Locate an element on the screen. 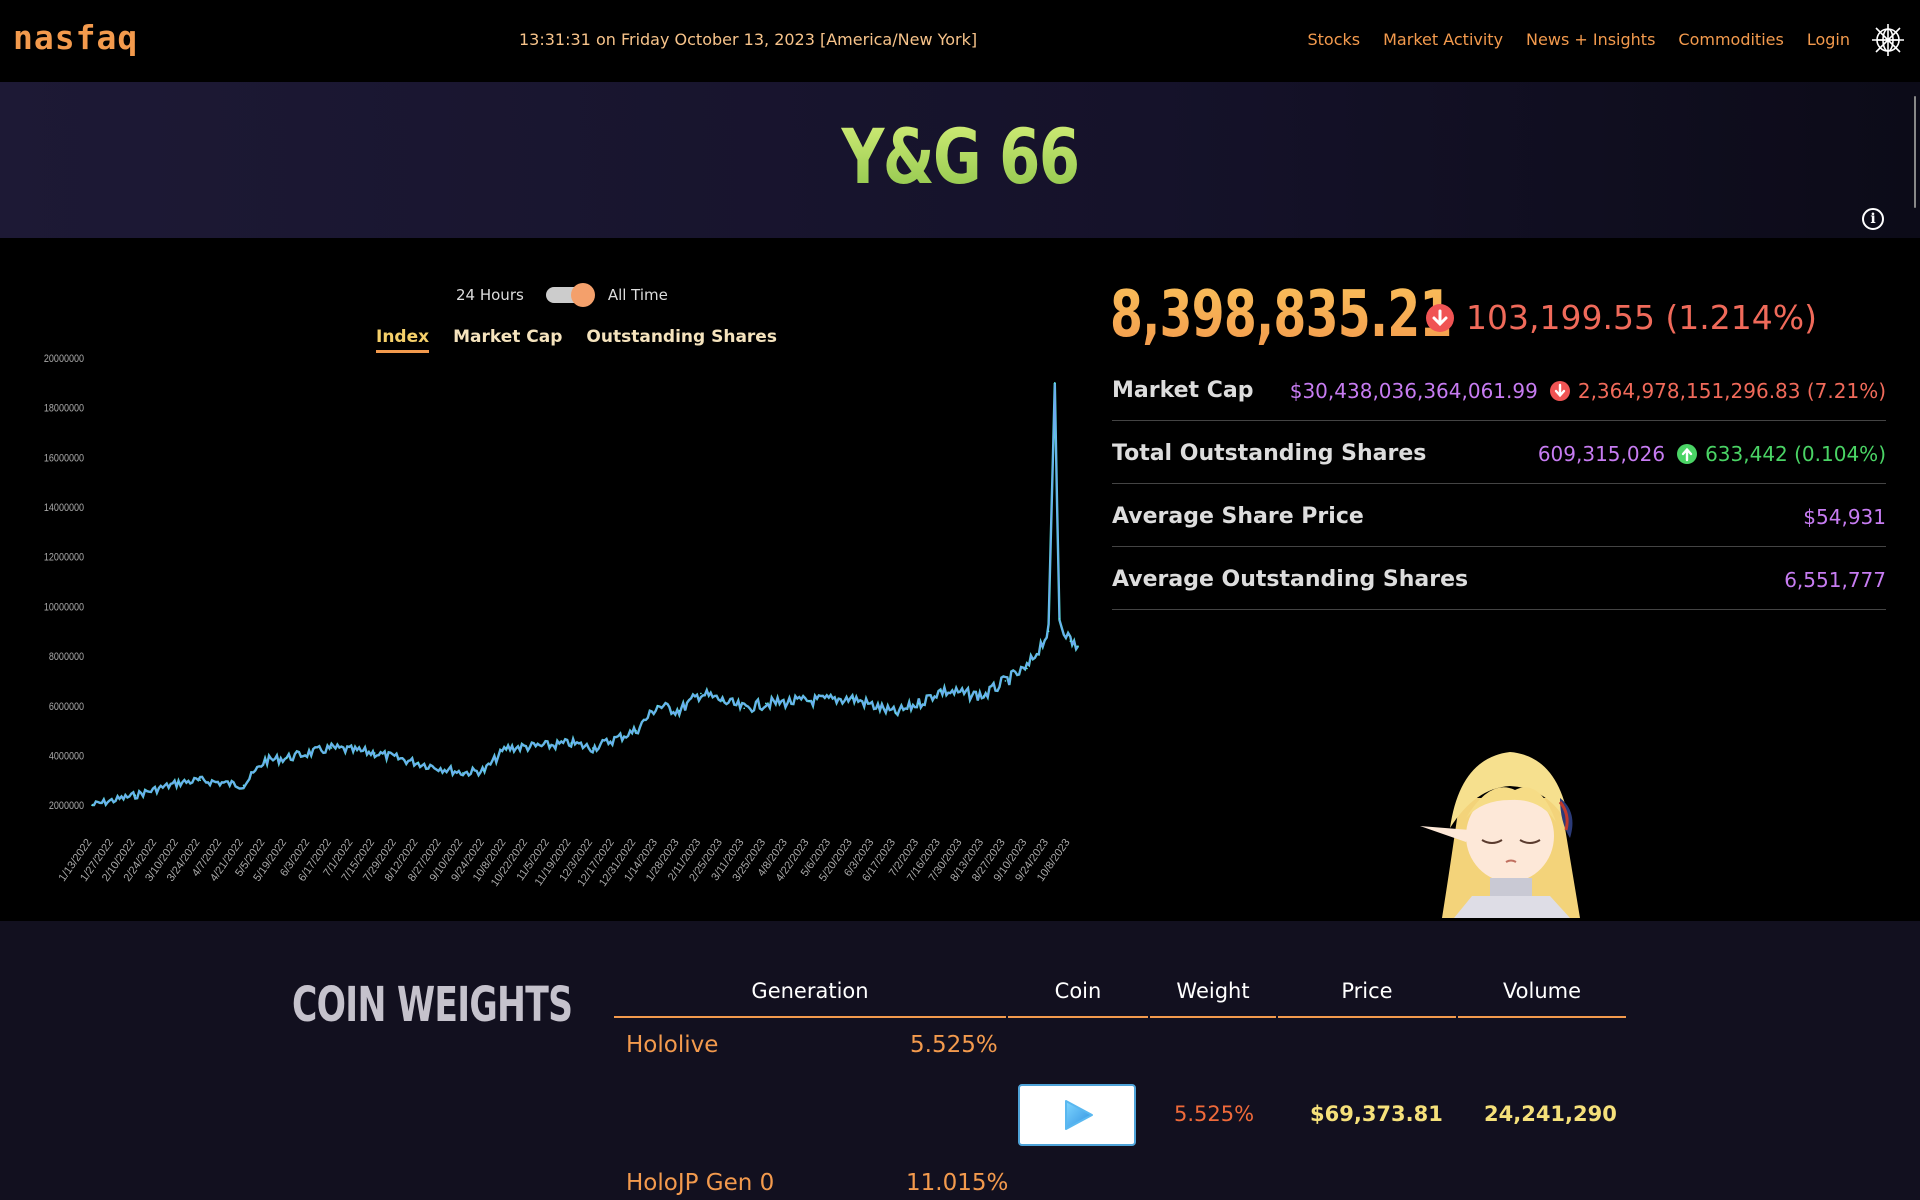 The width and height of the screenshot is (1920, 1200). index-price: 8,398,835.21 is located at coordinates (1281, 315).